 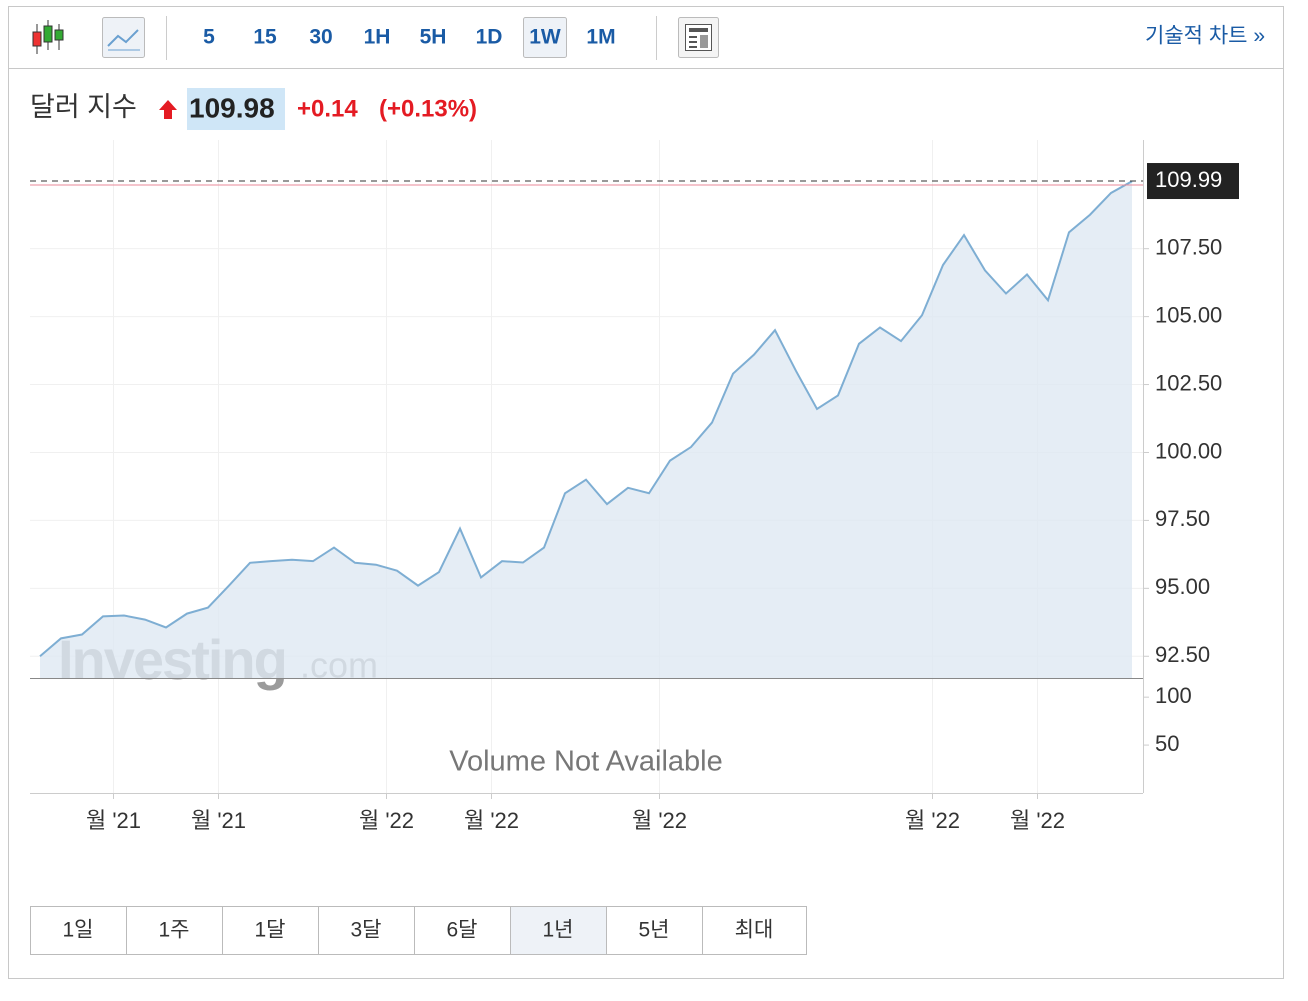 What do you see at coordinates (327, 108) in the screenshot?
I see `change: +0.14` at bounding box center [327, 108].